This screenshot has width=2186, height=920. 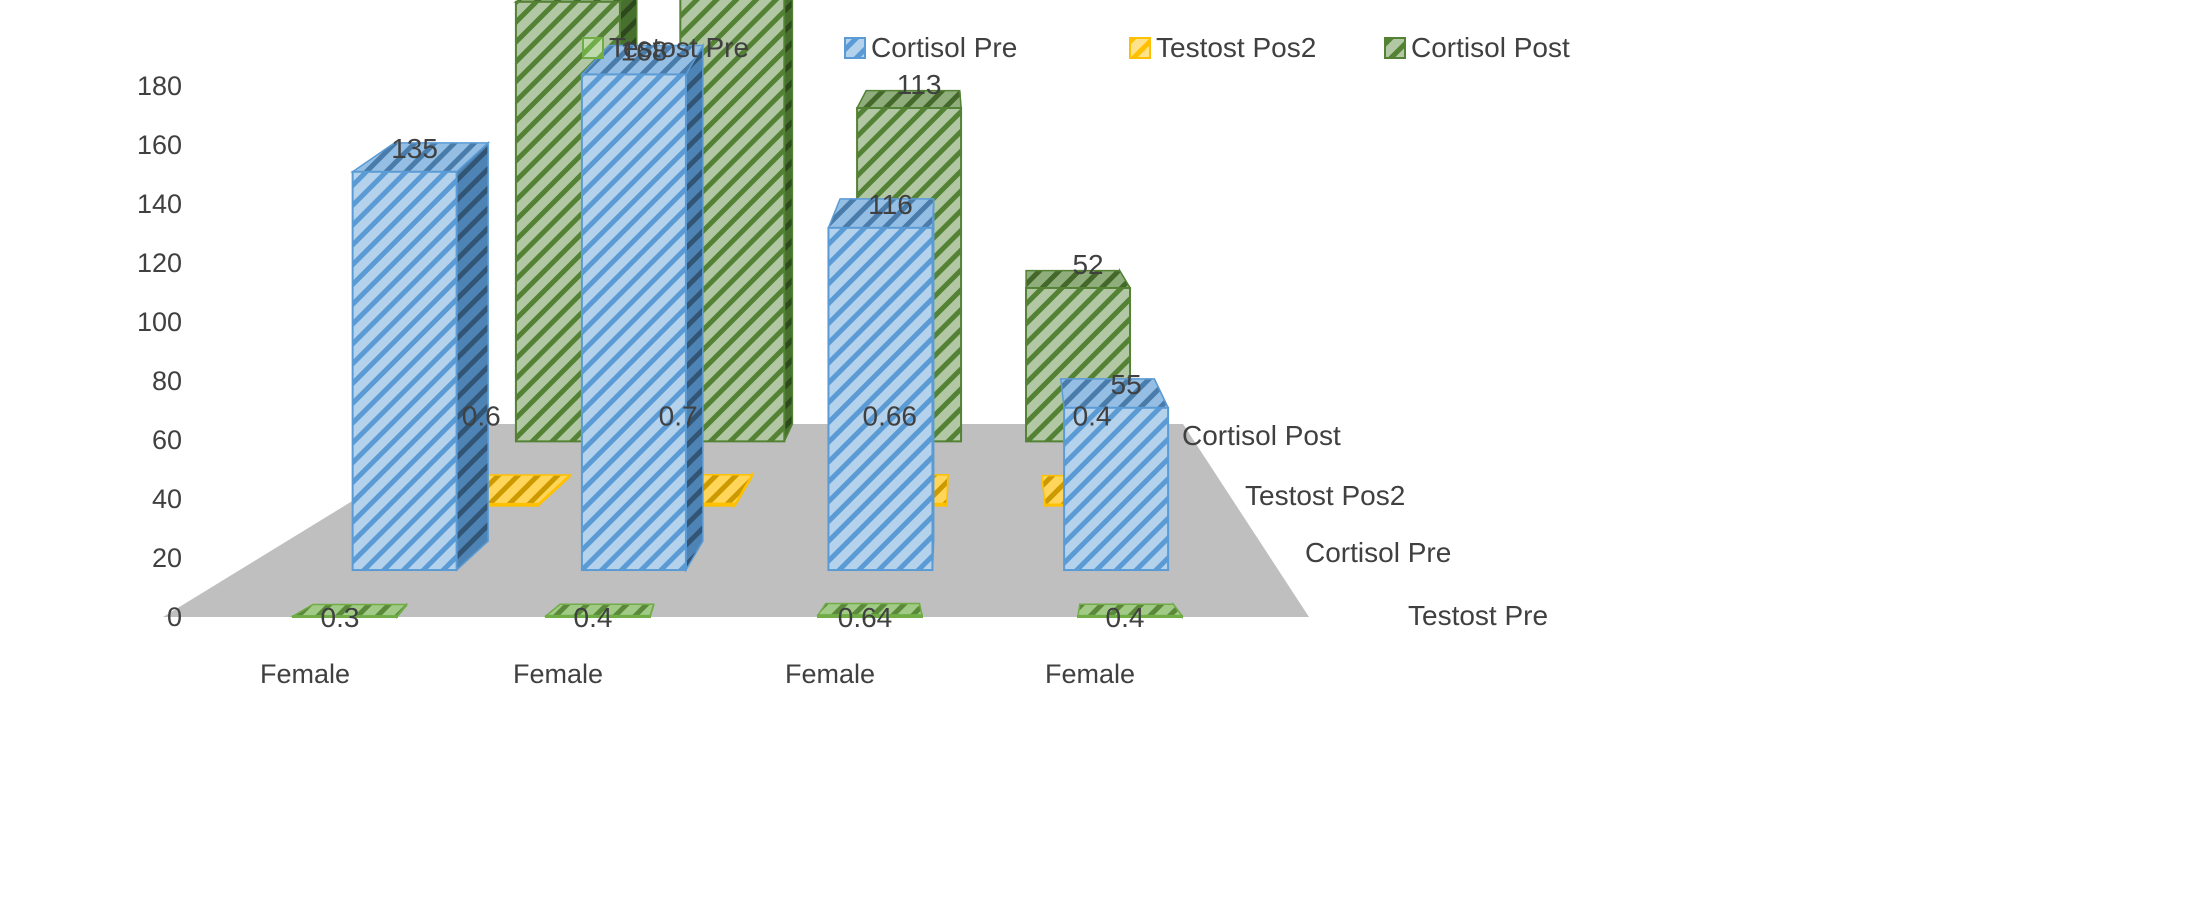 I want to click on y-axis: 0 20 40 60 80 100 120 140 160 180, so click(x=159, y=351).